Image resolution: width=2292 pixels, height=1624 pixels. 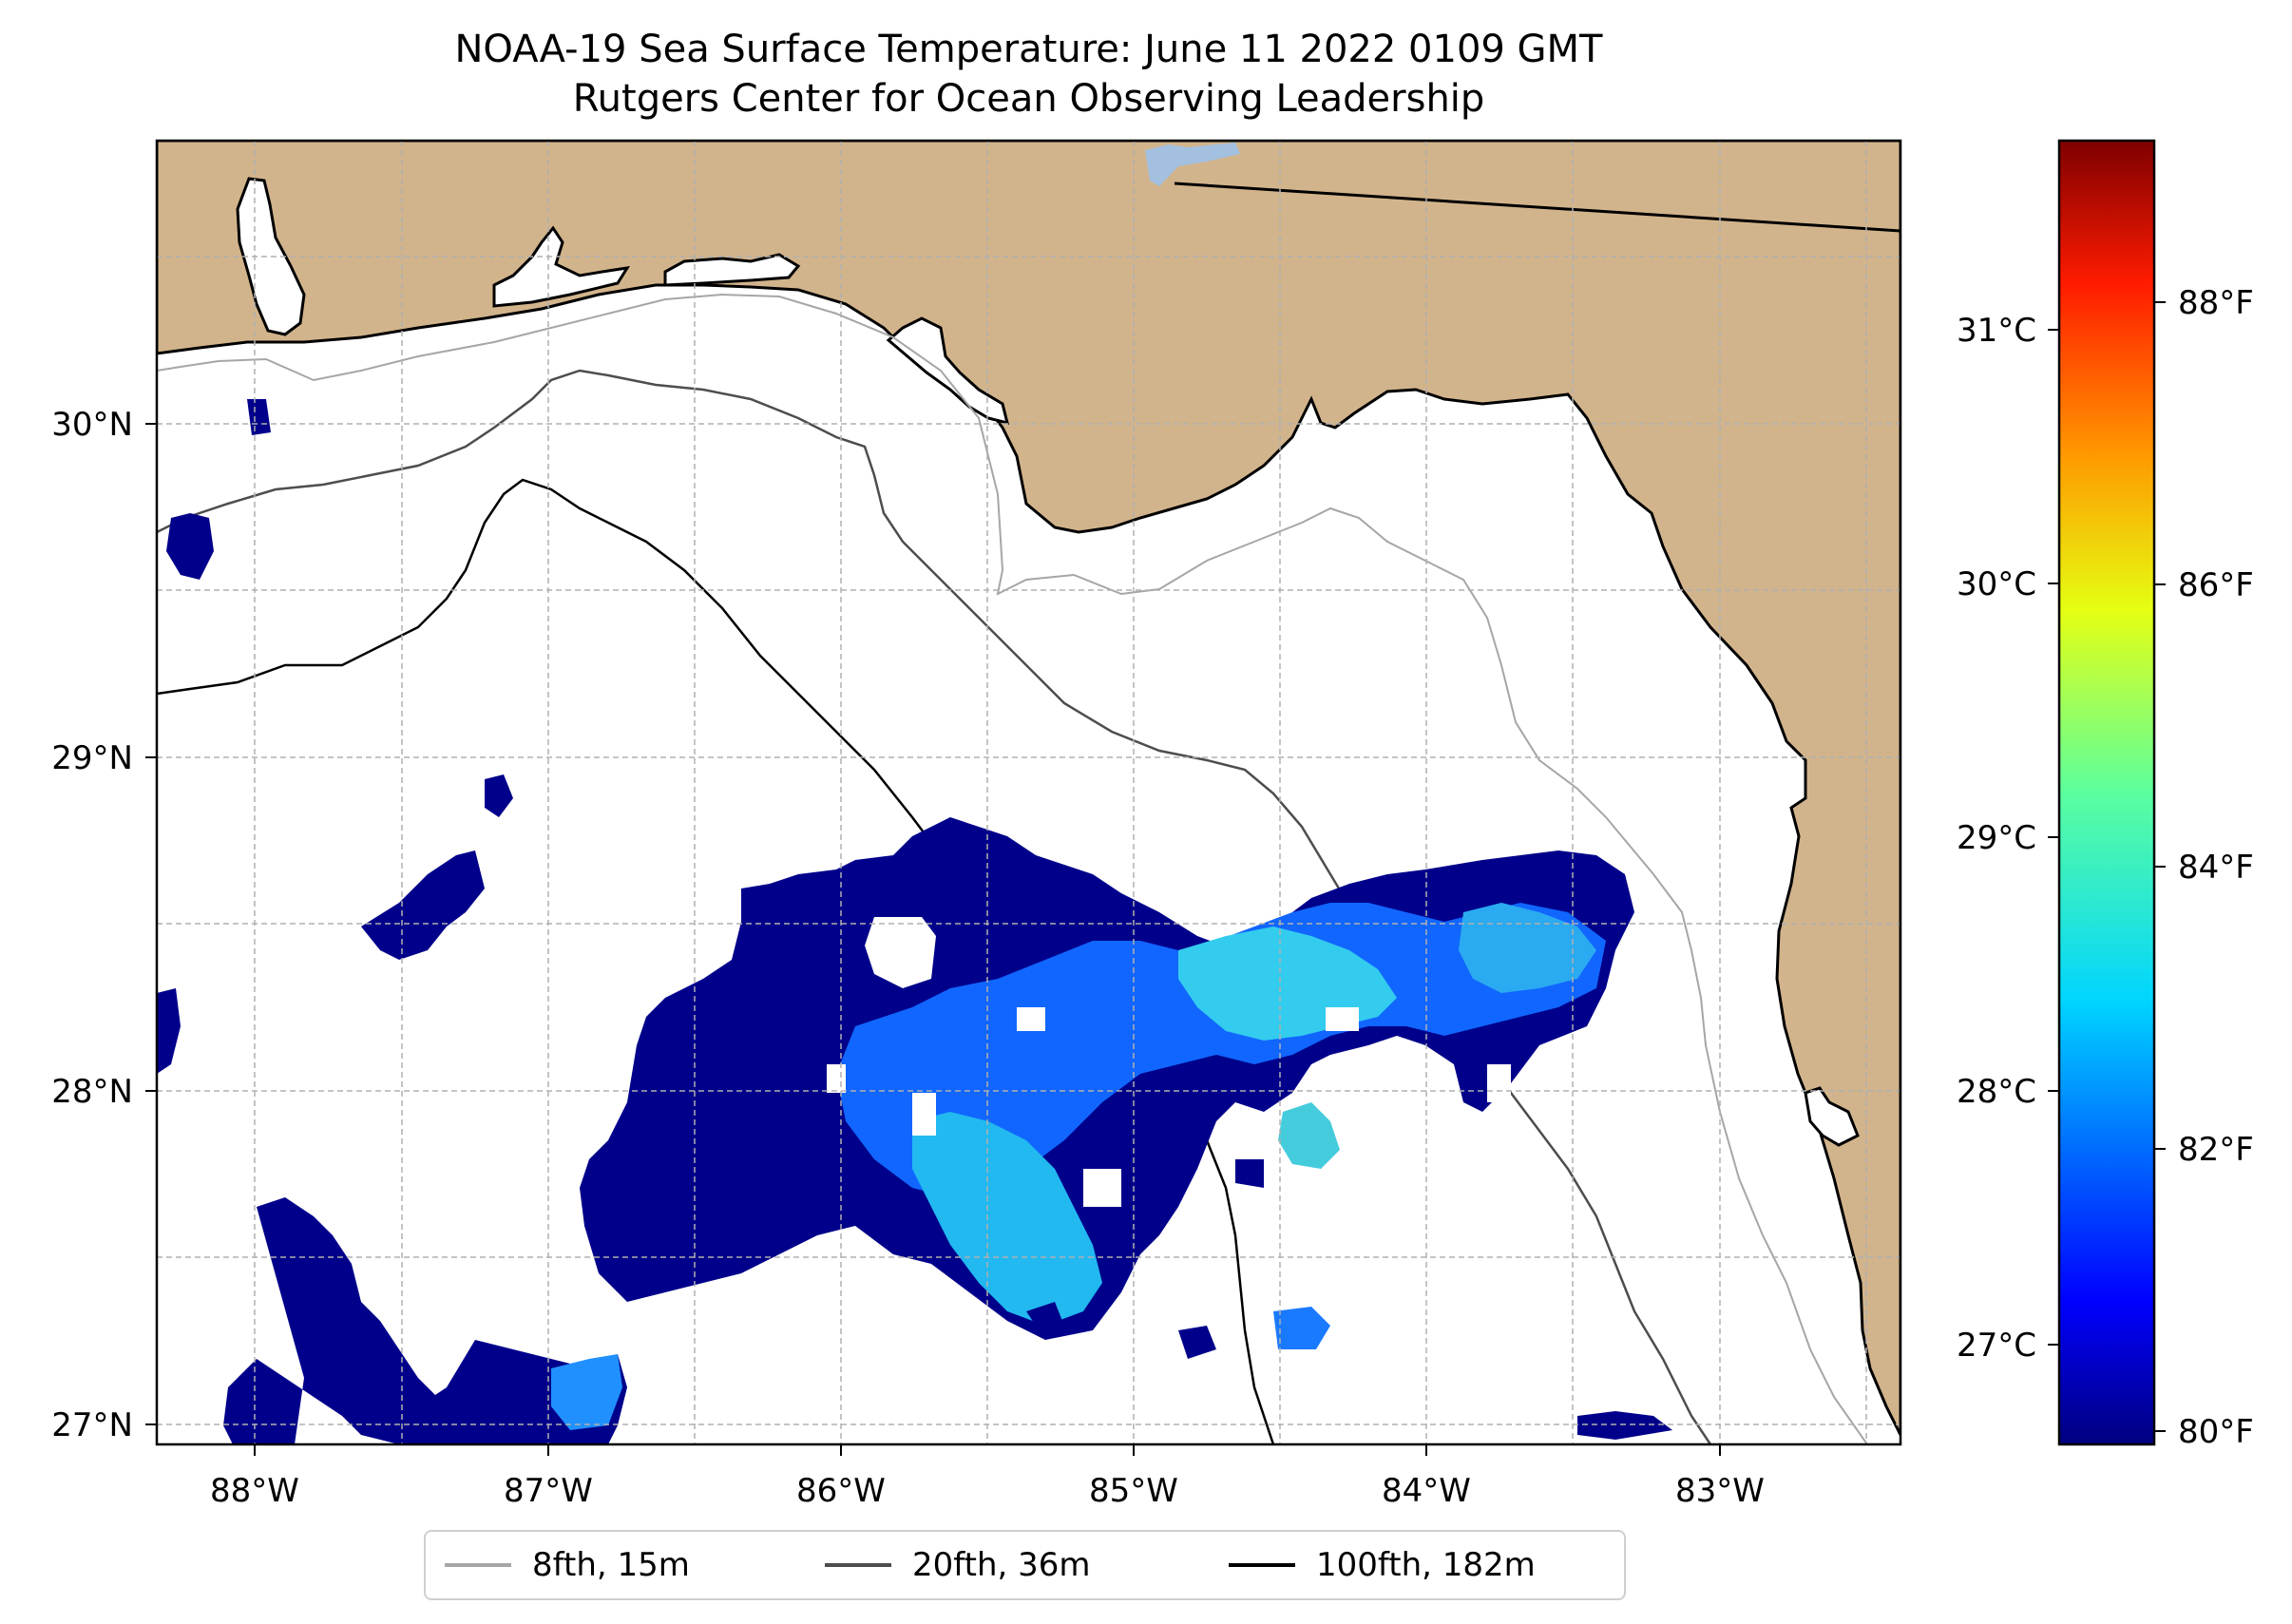 I want to click on legend-item-36m: 20fth, 36m, so click(x=958, y=1565).